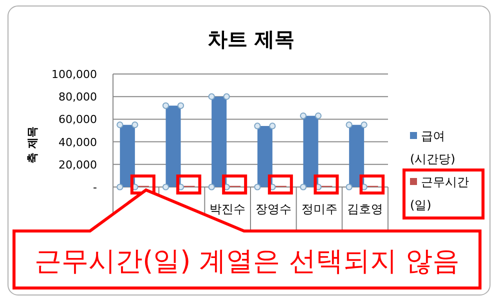 Image resolution: width=494 pixels, height=299 pixels. Describe the element at coordinates (251, 39) in the screenshot. I see `chart-title: 차트 제목` at that location.